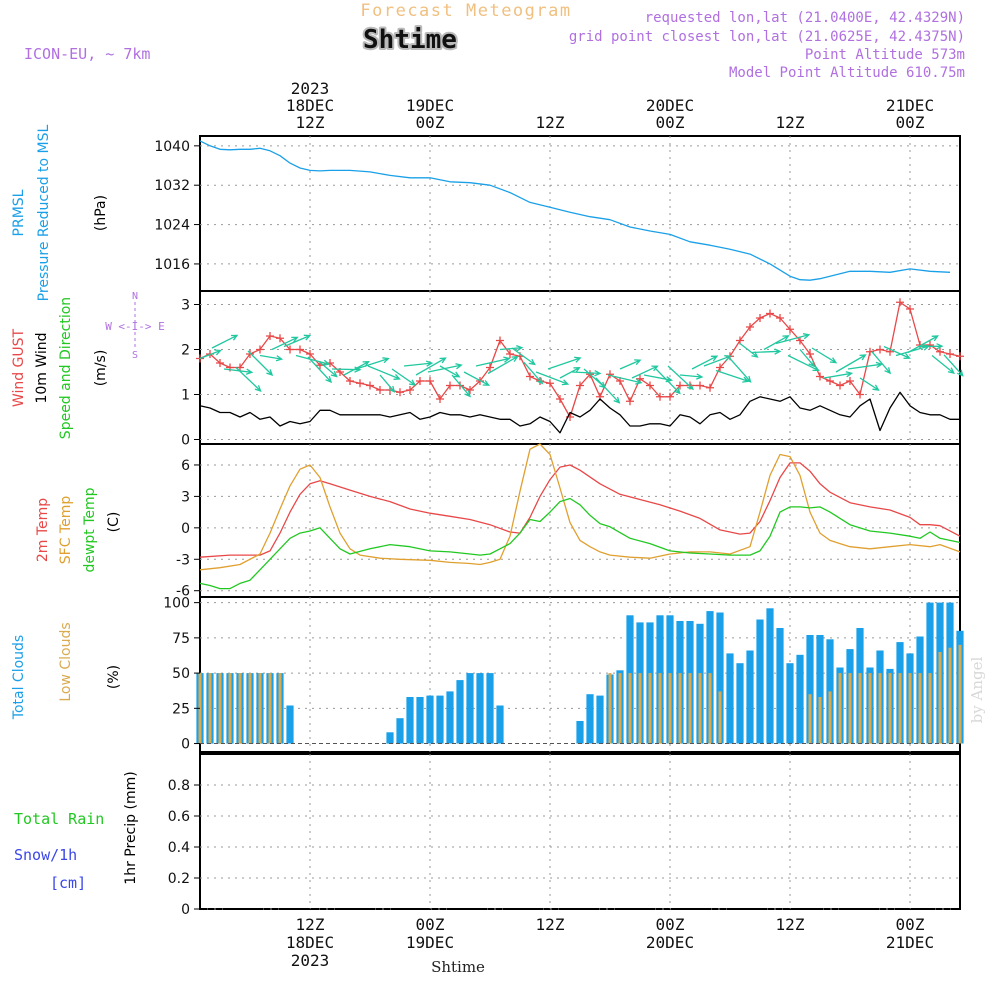  What do you see at coordinates (66, 661) in the screenshot?
I see `low-clouds-label: Low Clouds` at bounding box center [66, 661].